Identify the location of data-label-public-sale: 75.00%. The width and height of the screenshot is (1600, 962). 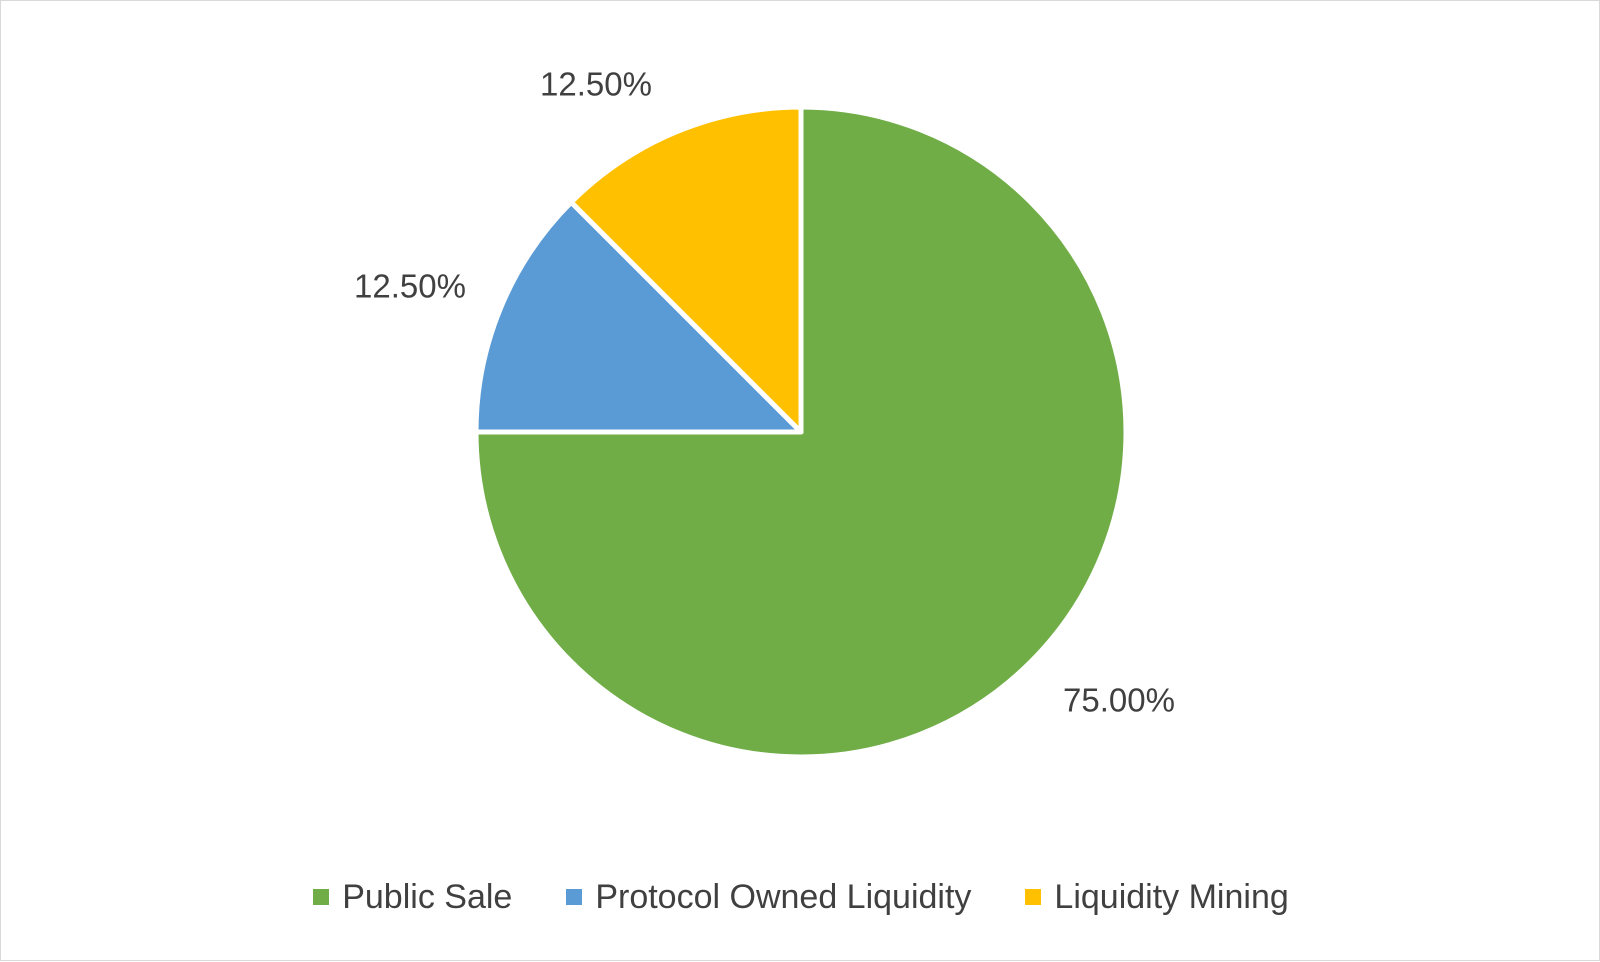
(1119, 700).